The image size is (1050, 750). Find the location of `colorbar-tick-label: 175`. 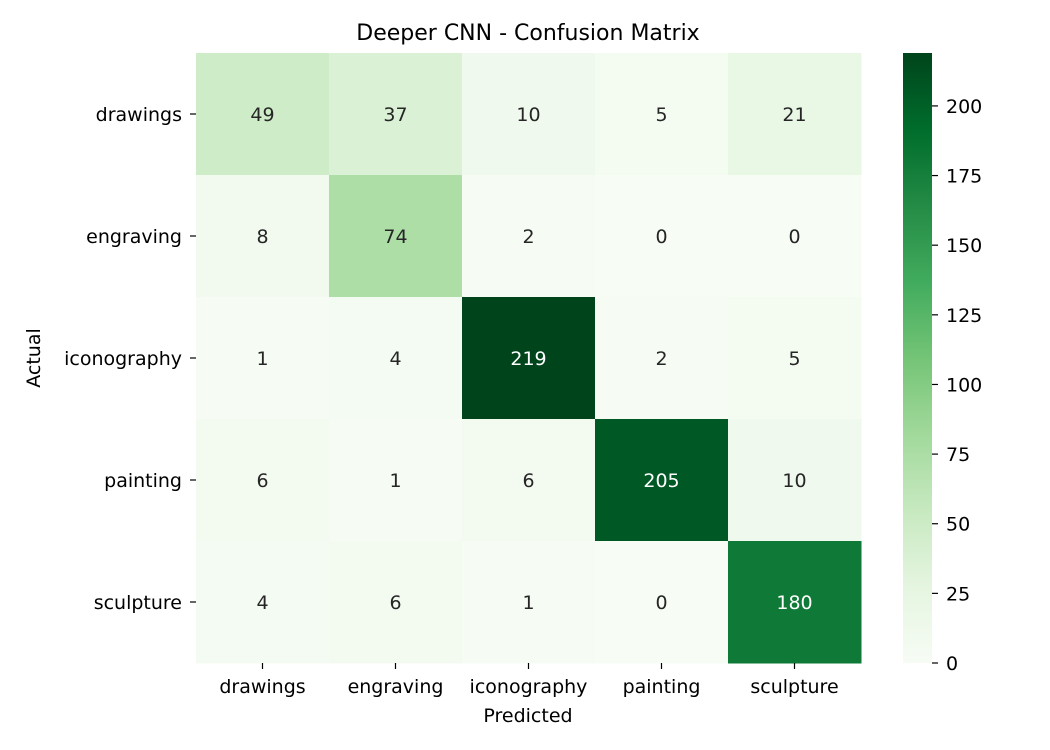

colorbar-tick-label: 175 is located at coordinates (964, 177).